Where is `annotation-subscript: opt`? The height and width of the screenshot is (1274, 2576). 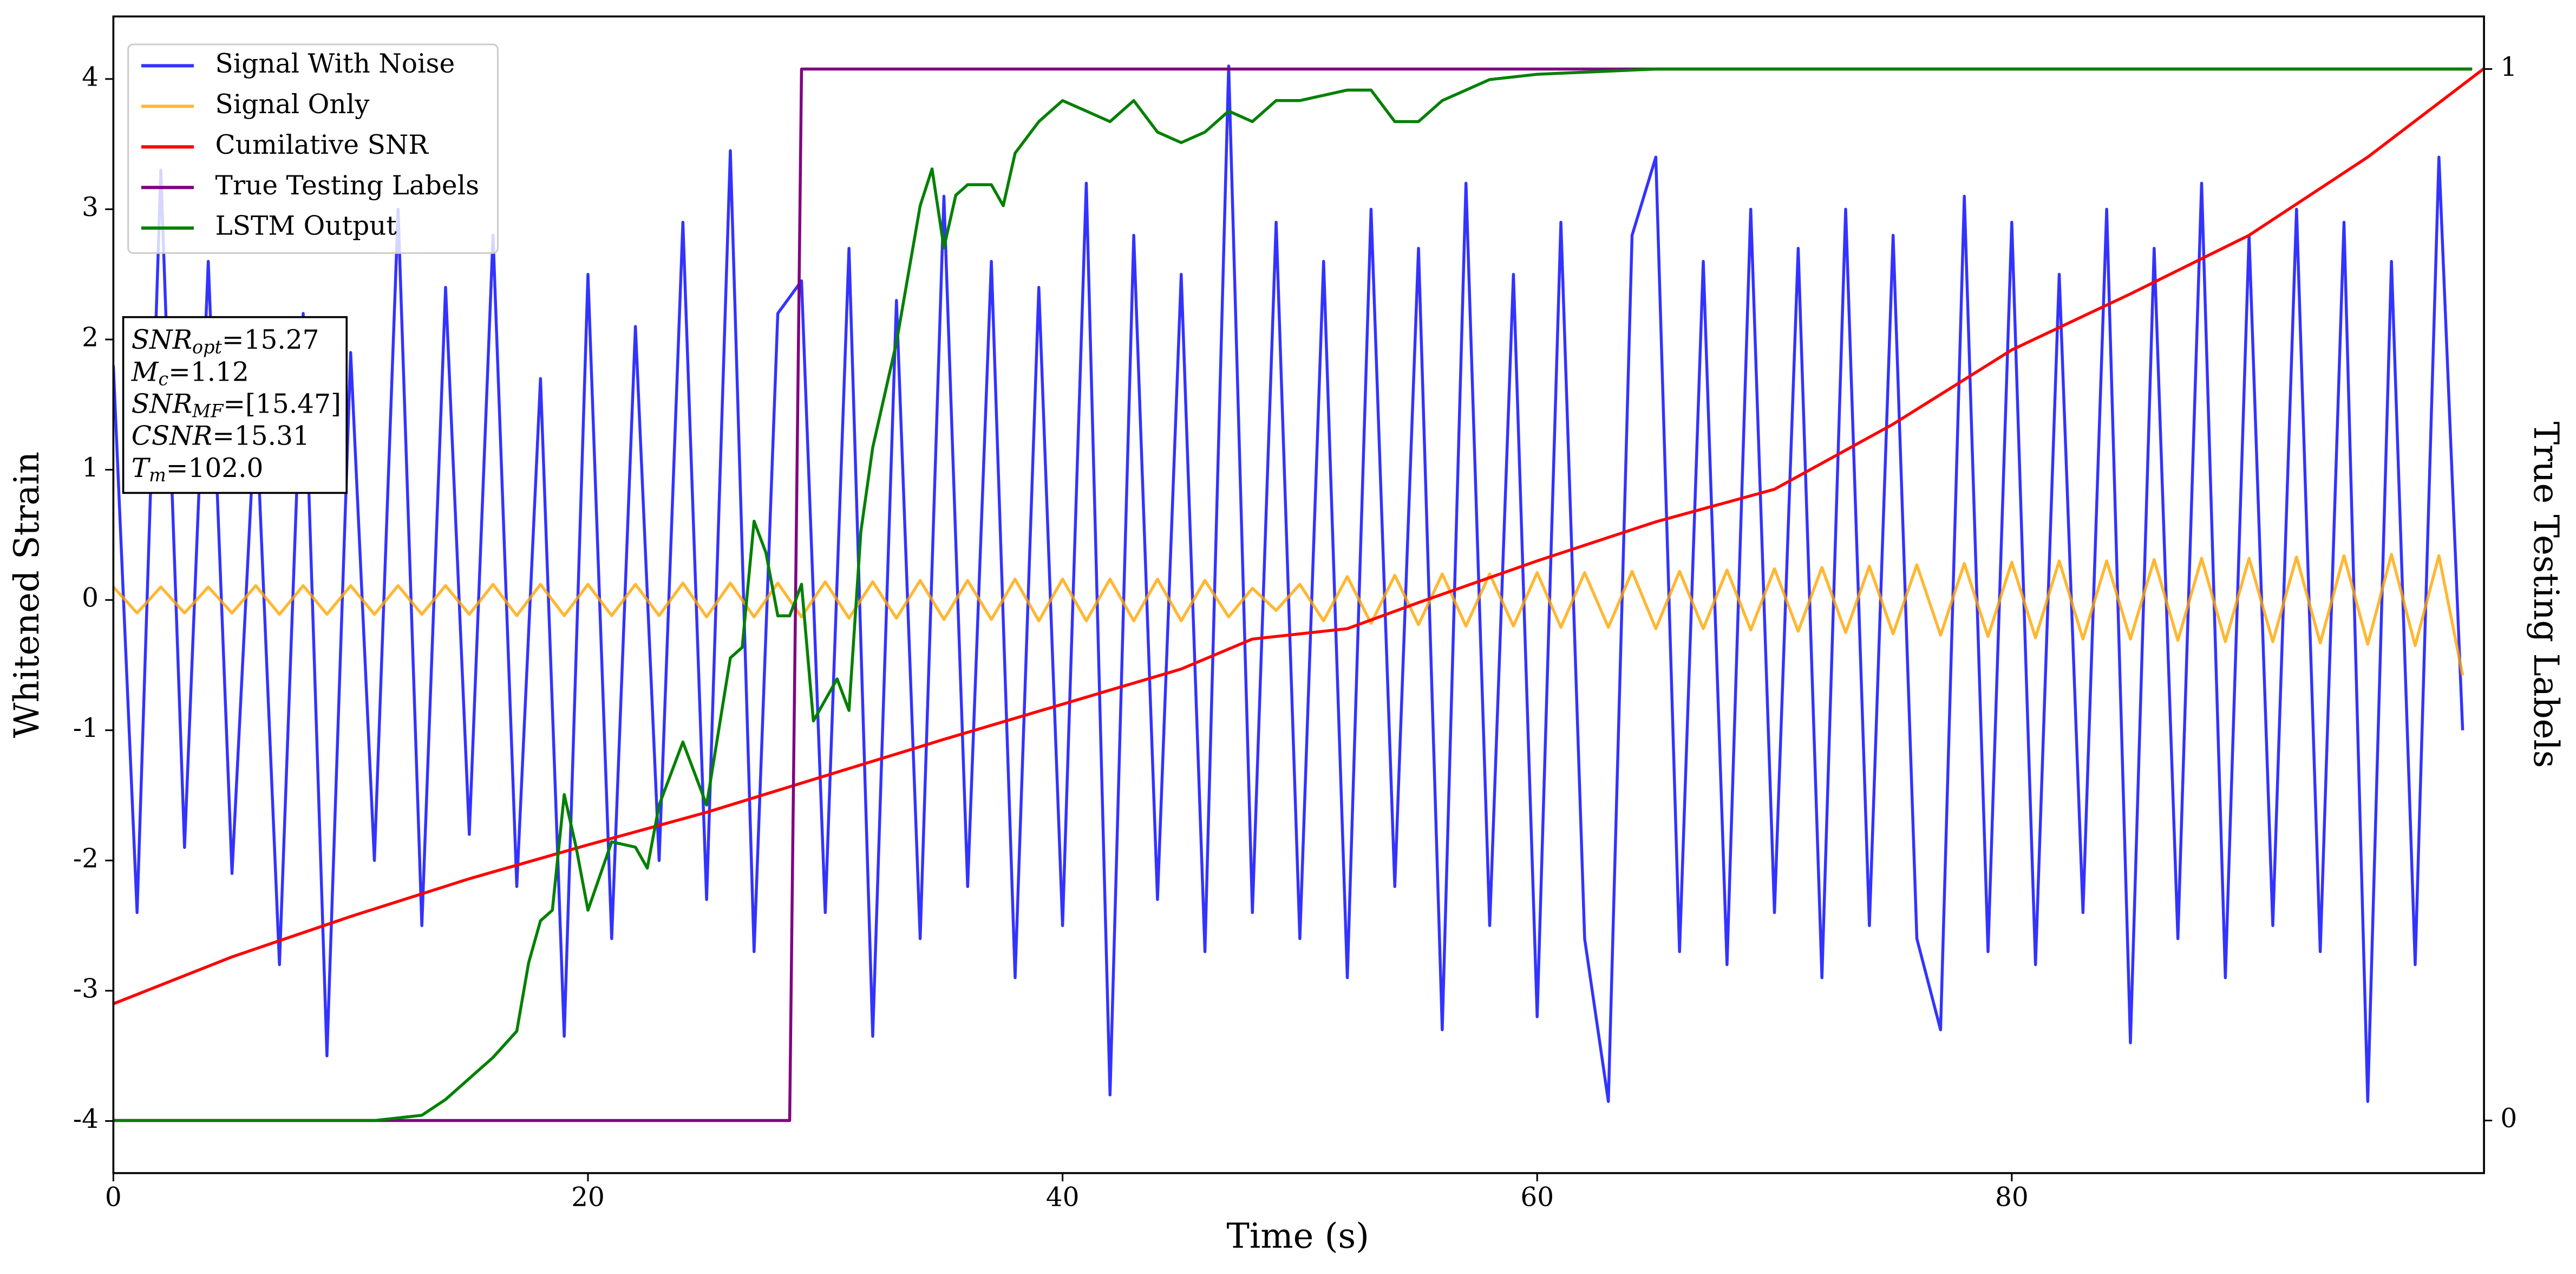 annotation-subscript: opt is located at coordinates (207, 346).